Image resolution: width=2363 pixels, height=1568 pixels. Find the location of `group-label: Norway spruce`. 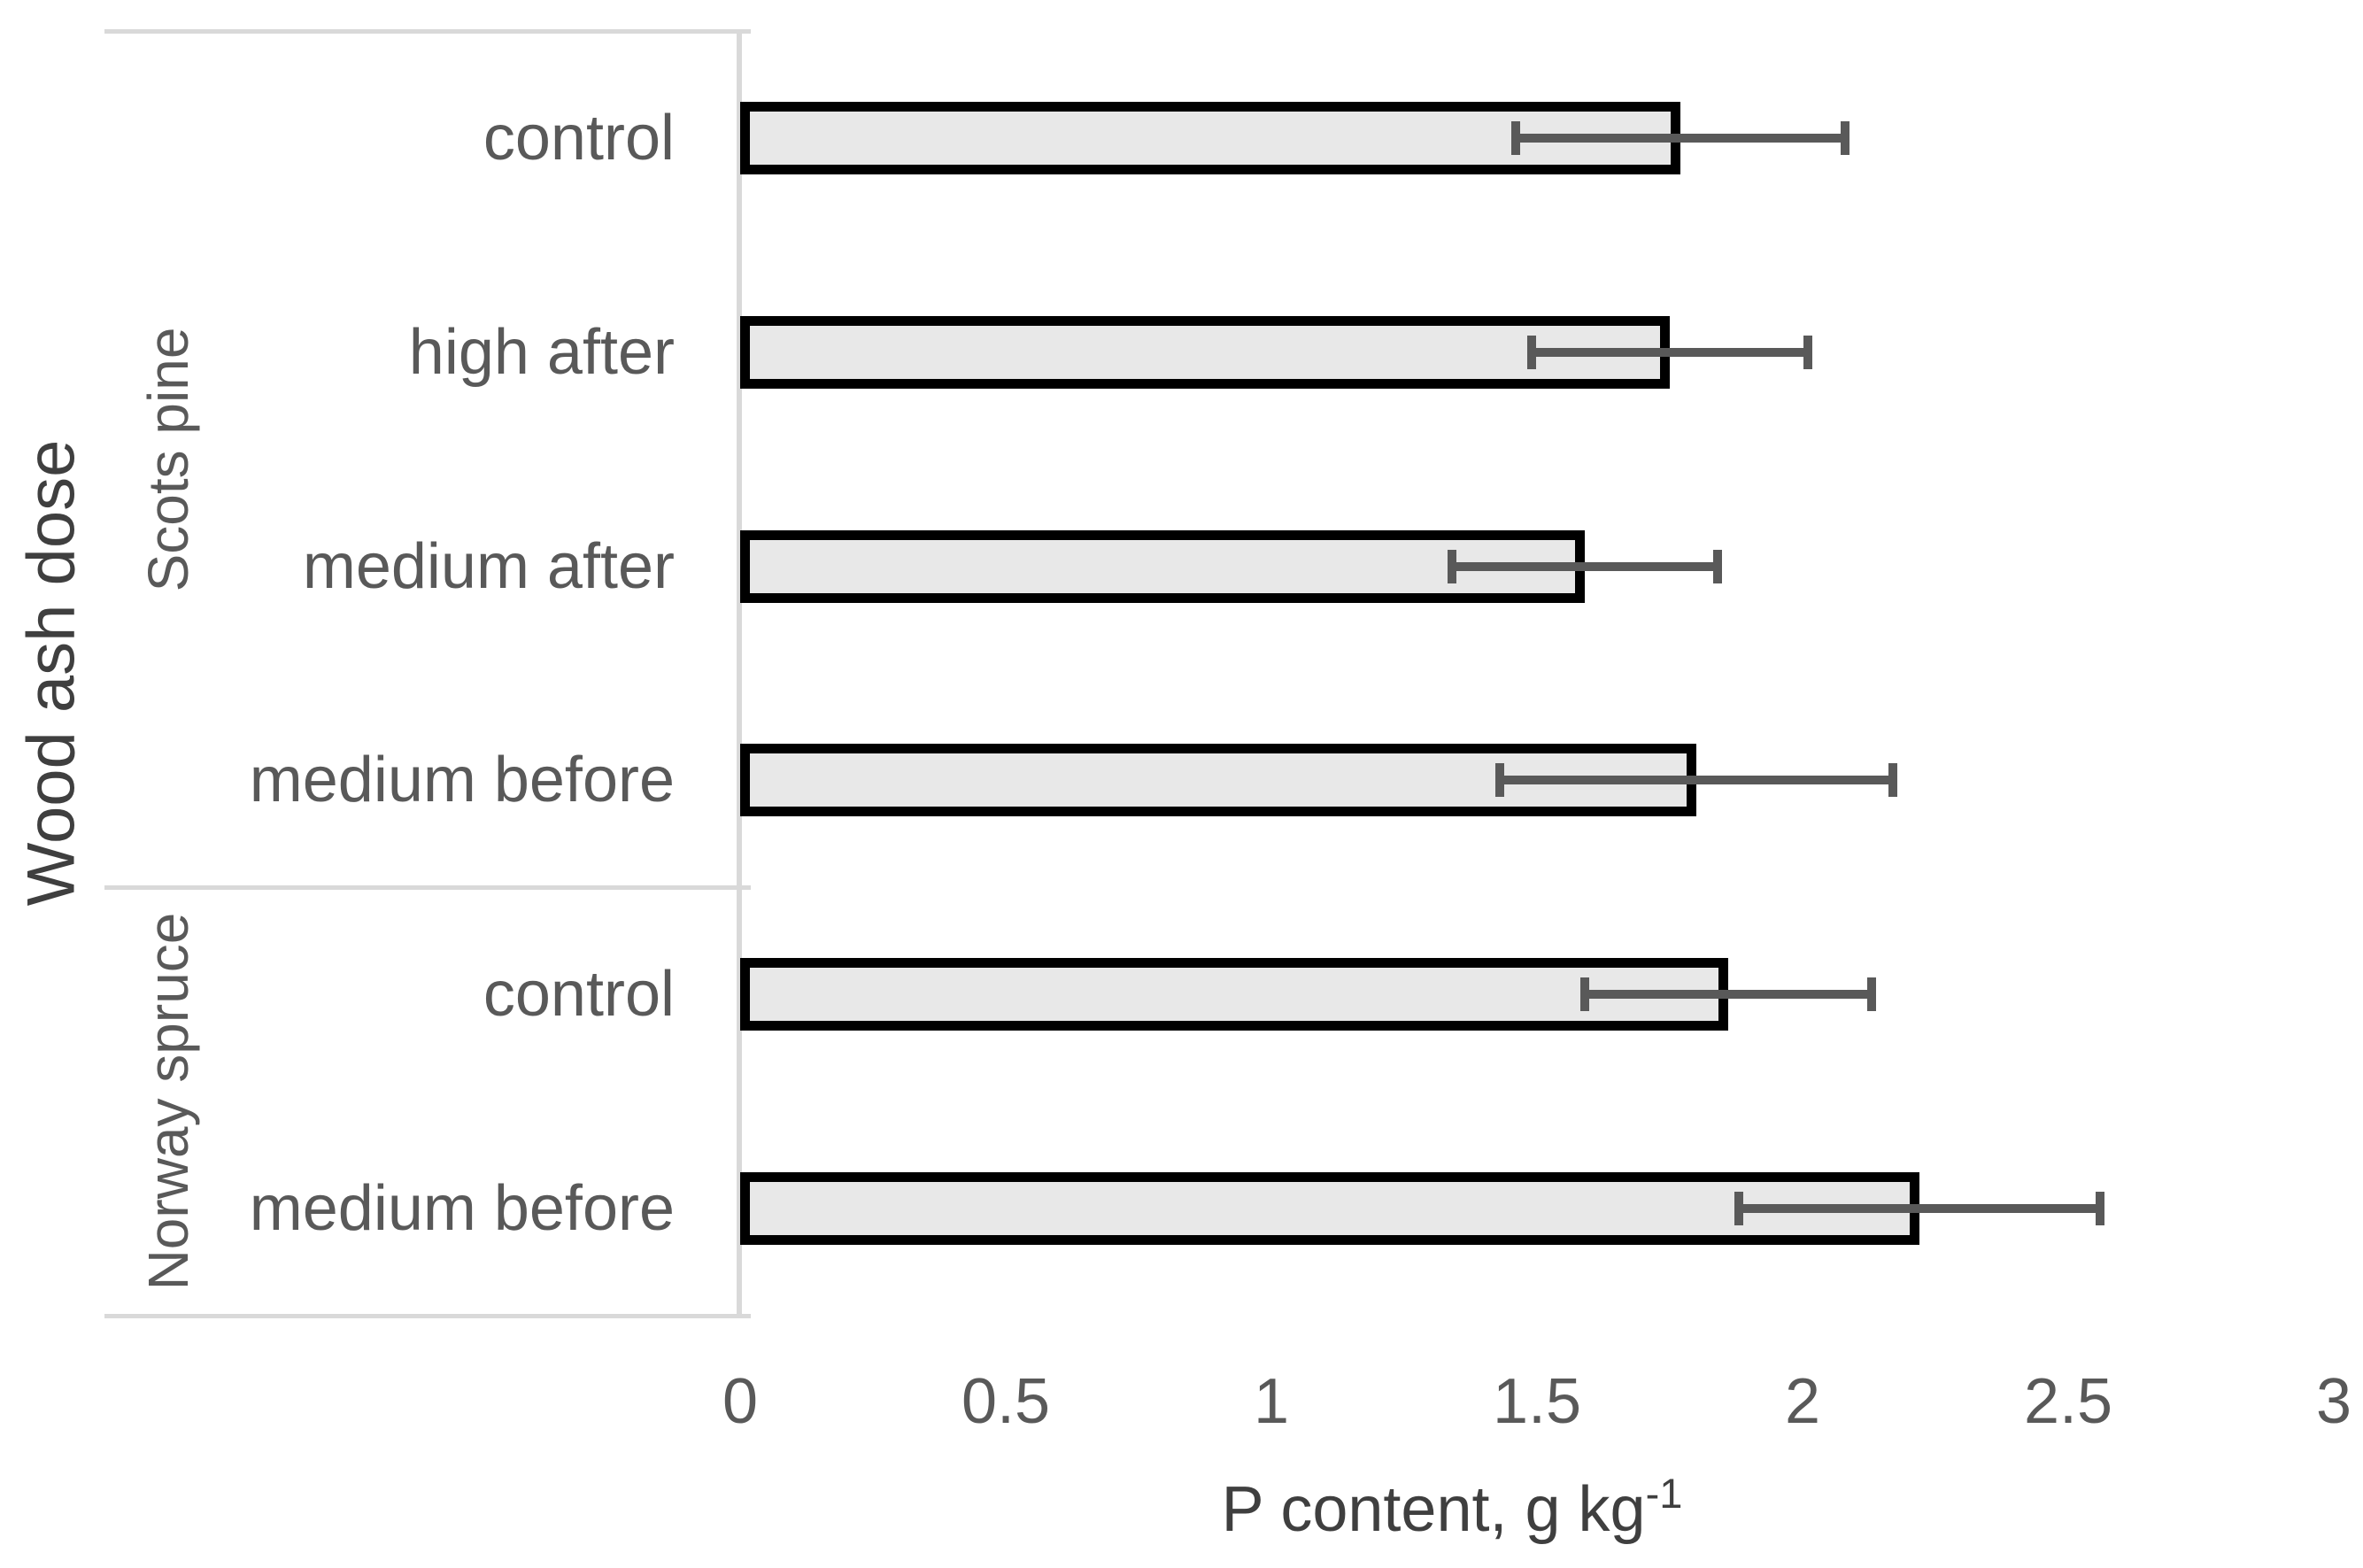

group-label: Norway spruce is located at coordinates (168, 1101).